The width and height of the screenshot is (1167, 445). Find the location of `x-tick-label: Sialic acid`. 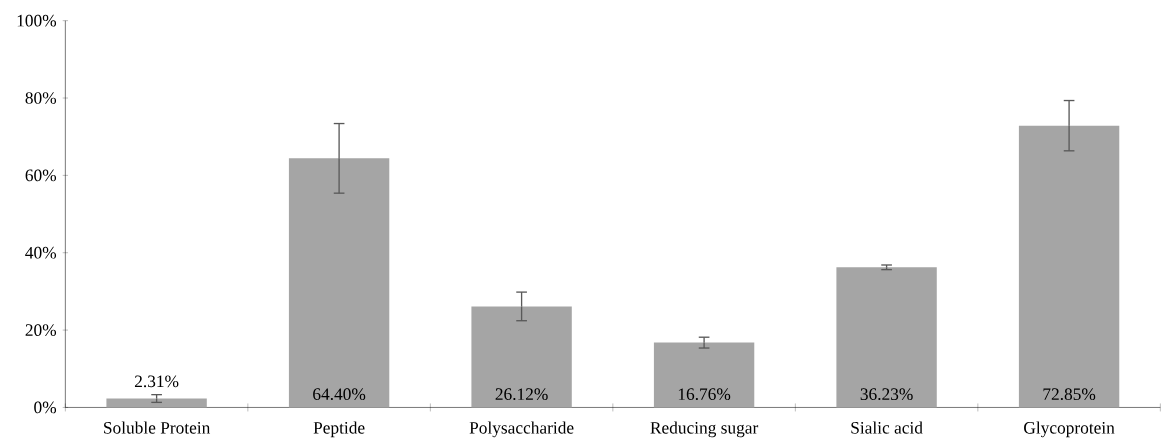

x-tick-label: Sialic acid is located at coordinates (887, 427).